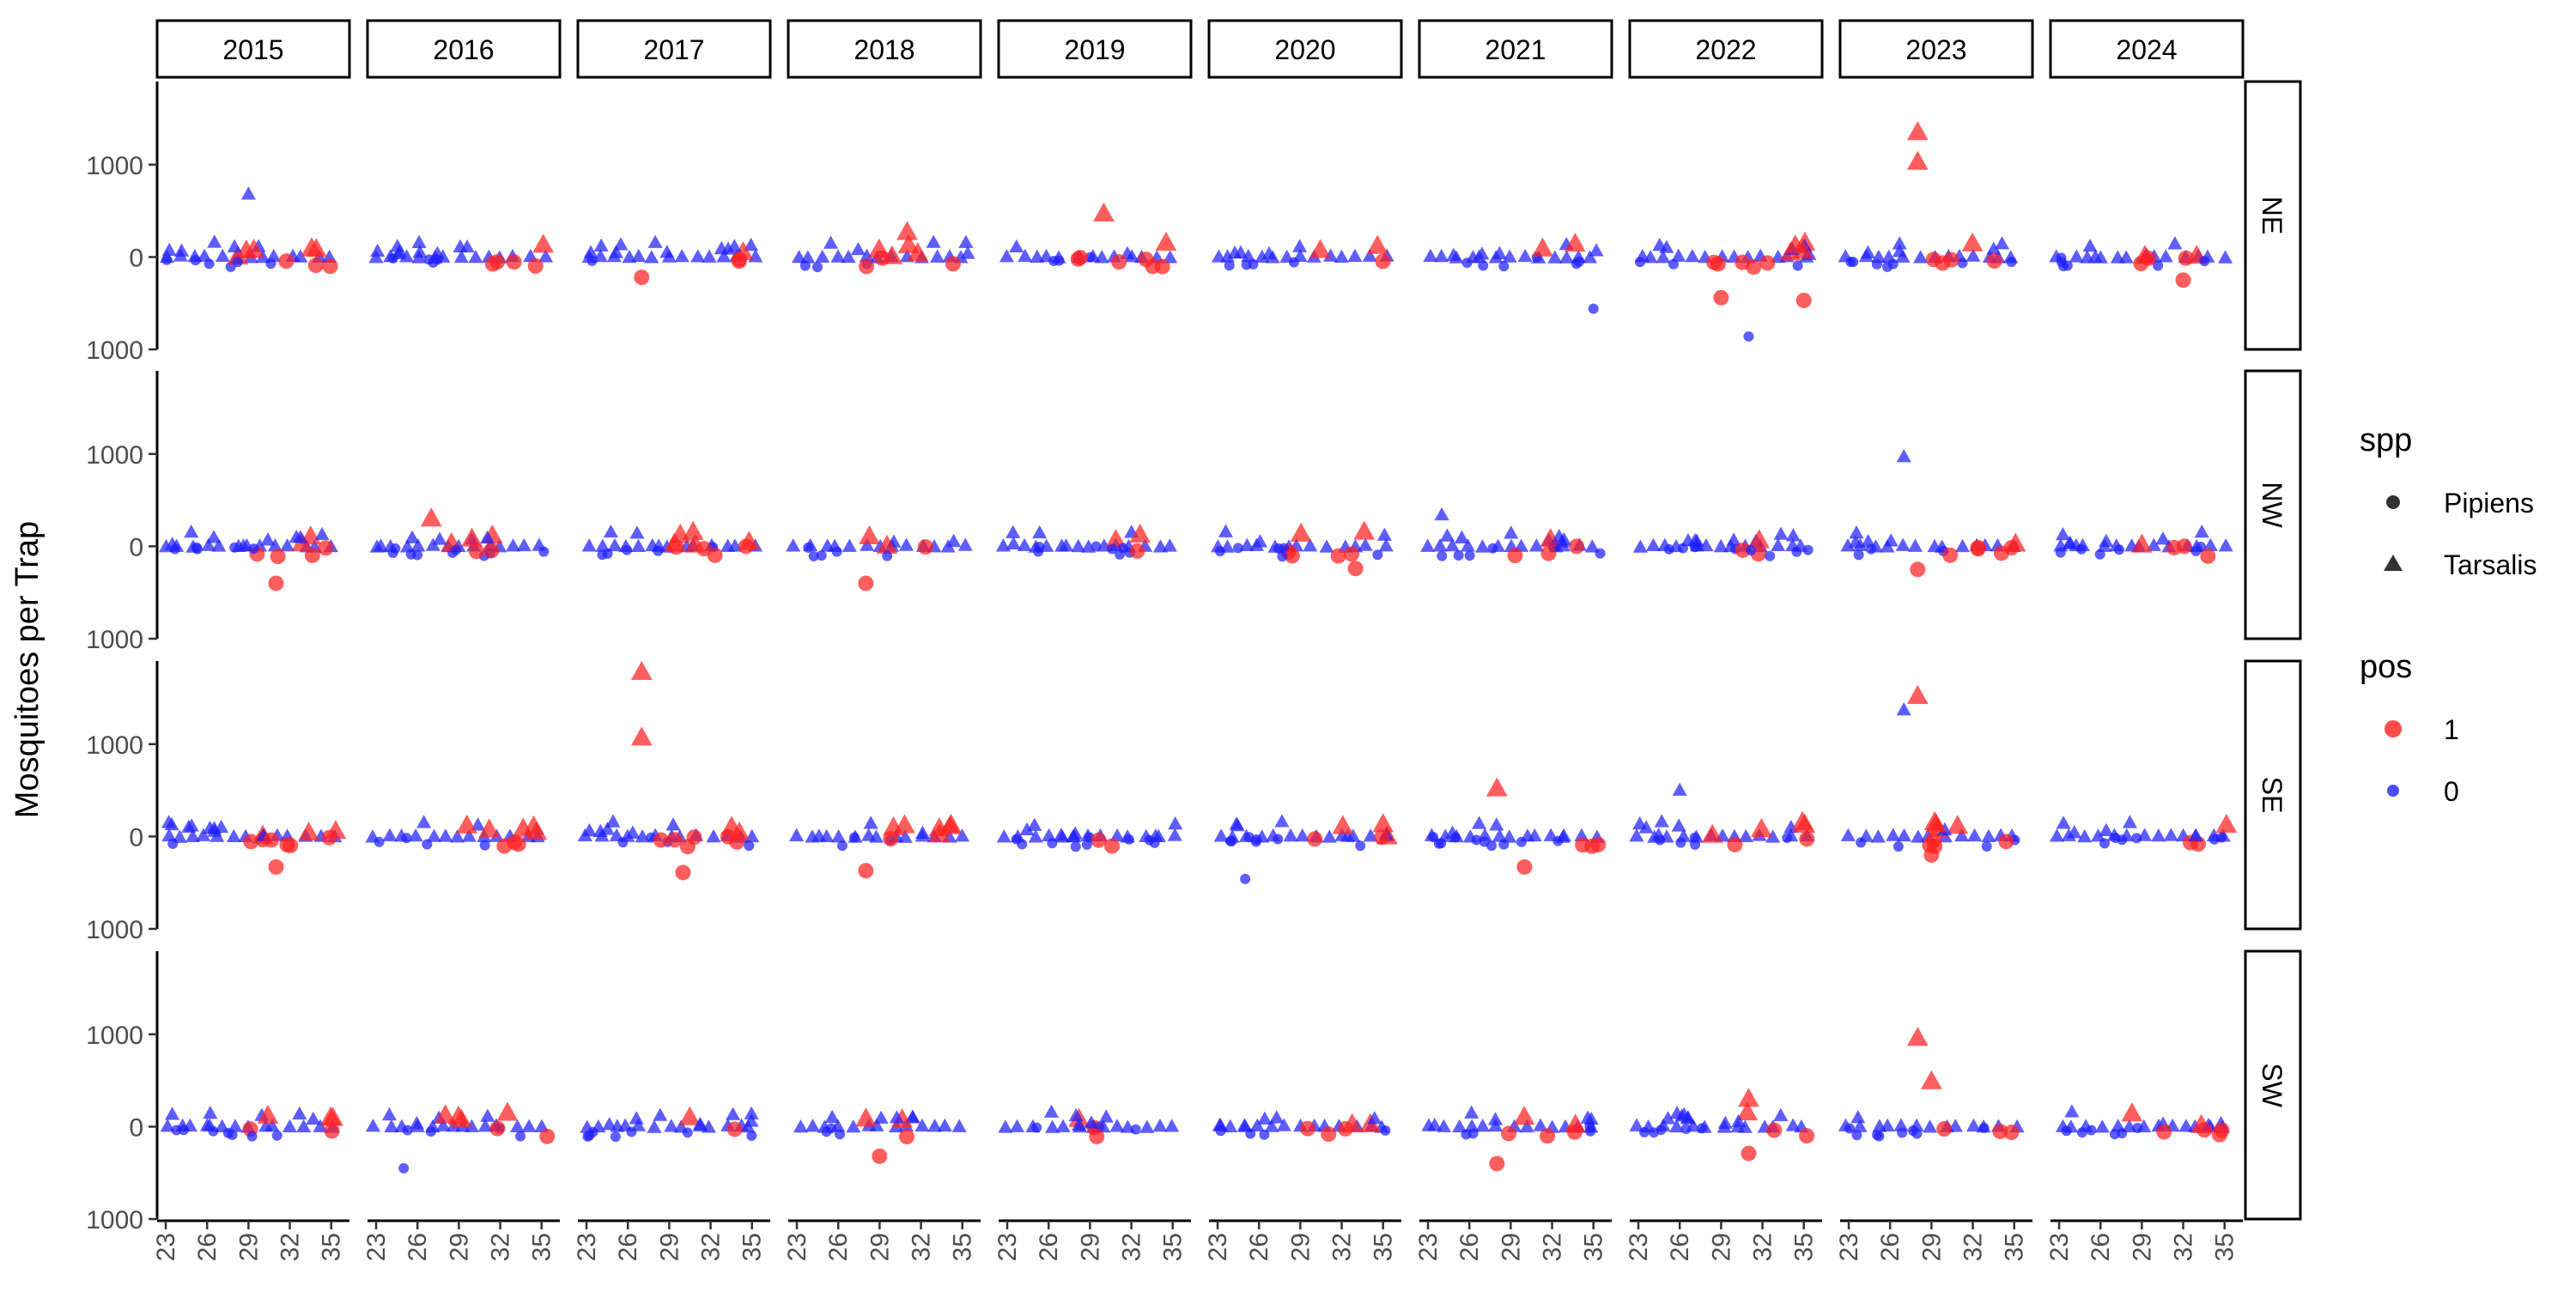 This screenshot has width=2576, height=1292. What do you see at coordinates (884, 49) in the screenshot?
I see `facet-strip-label-2018: 2018` at bounding box center [884, 49].